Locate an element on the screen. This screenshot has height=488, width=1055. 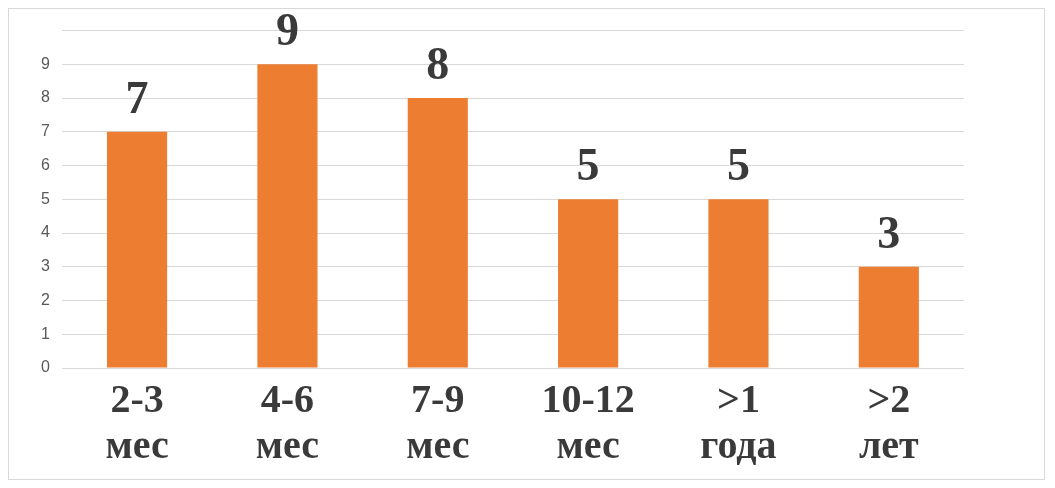
y-tick-label: 3 is located at coordinates (45, 266).